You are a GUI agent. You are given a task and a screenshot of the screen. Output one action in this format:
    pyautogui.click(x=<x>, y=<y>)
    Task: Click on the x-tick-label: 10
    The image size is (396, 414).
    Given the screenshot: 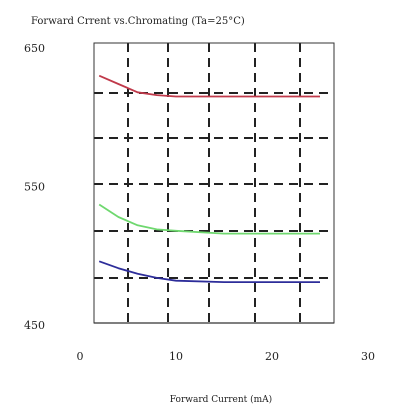 What is the action you would take?
    pyautogui.click(x=176, y=356)
    